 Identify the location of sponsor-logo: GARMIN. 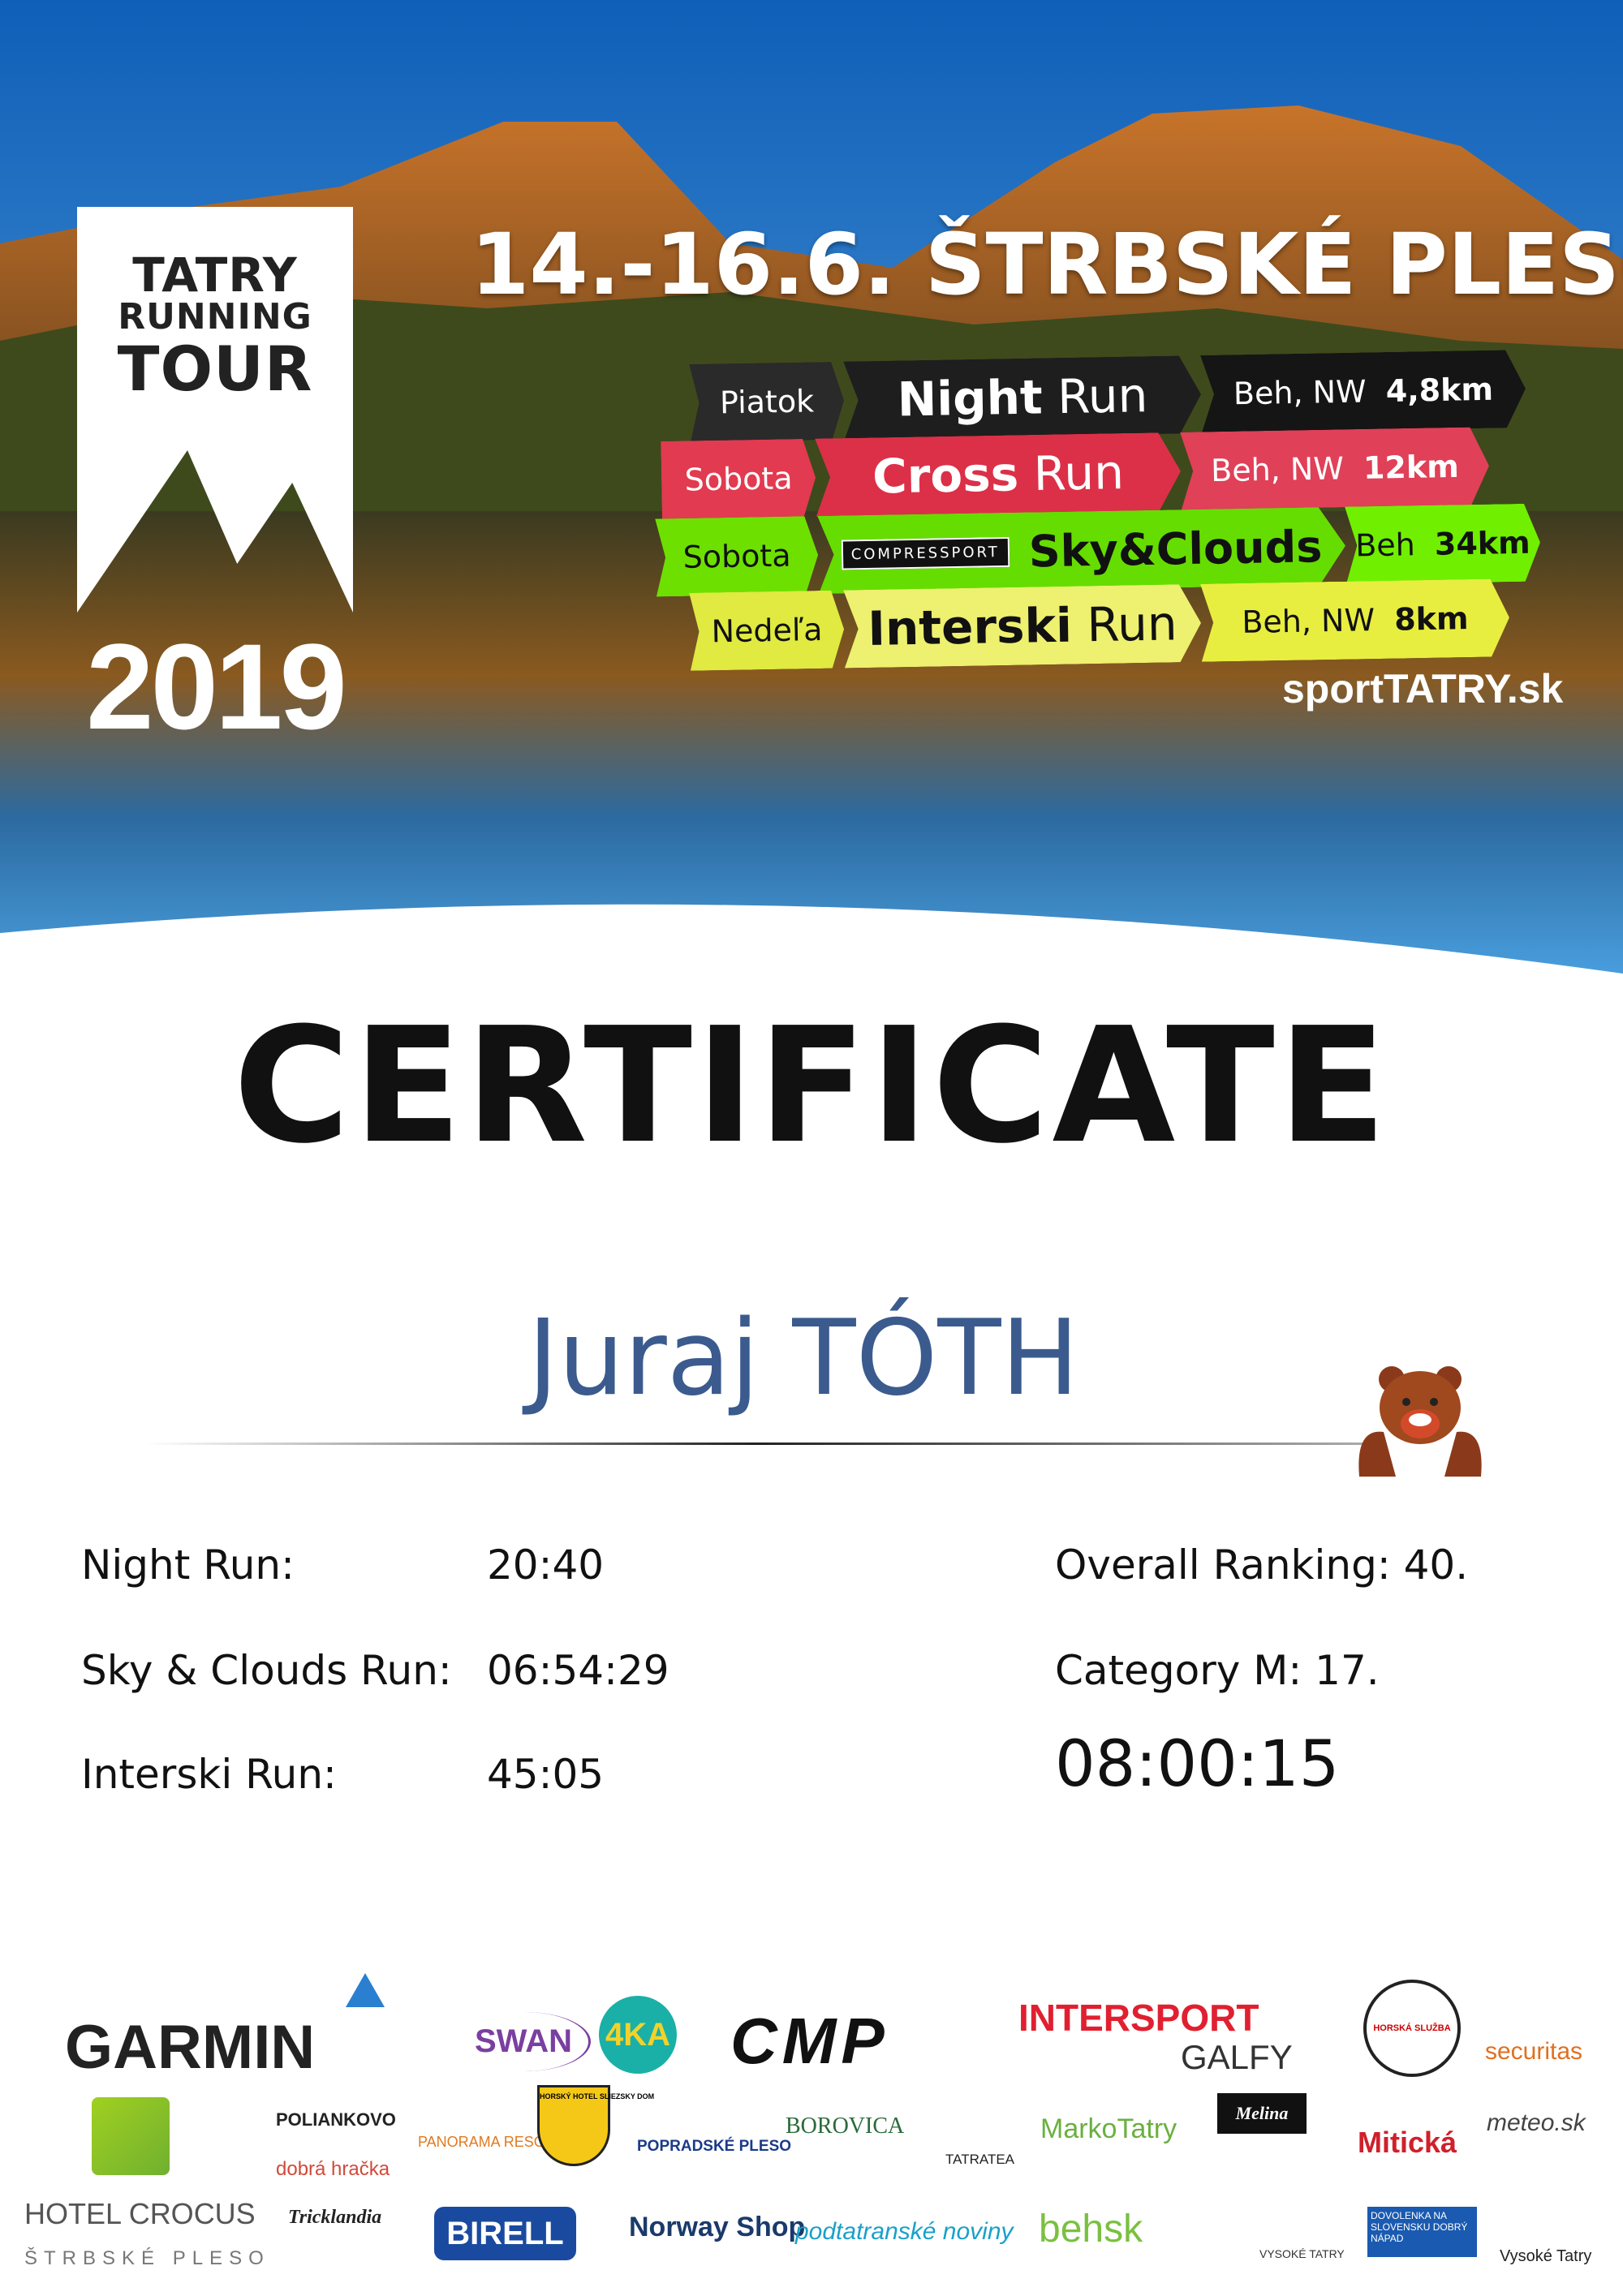
(190, 2047).